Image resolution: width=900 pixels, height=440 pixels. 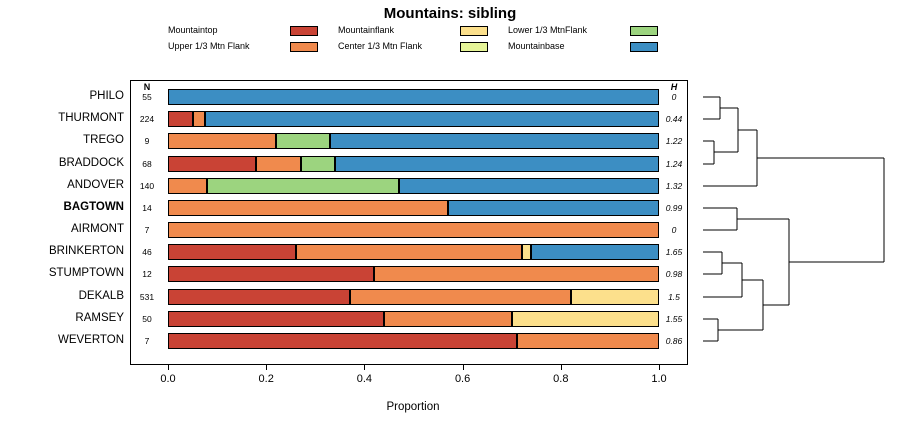 What do you see at coordinates (97, 229) in the screenshot?
I see `row-label: AIRMONT` at bounding box center [97, 229].